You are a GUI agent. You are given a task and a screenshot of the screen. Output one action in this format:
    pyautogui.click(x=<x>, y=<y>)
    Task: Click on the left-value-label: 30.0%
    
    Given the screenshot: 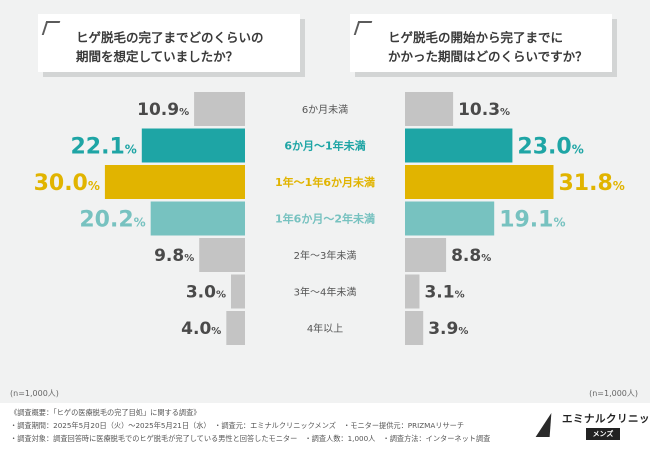 What is the action you would take?
    pyautogui.click(x=67, y=183)
    